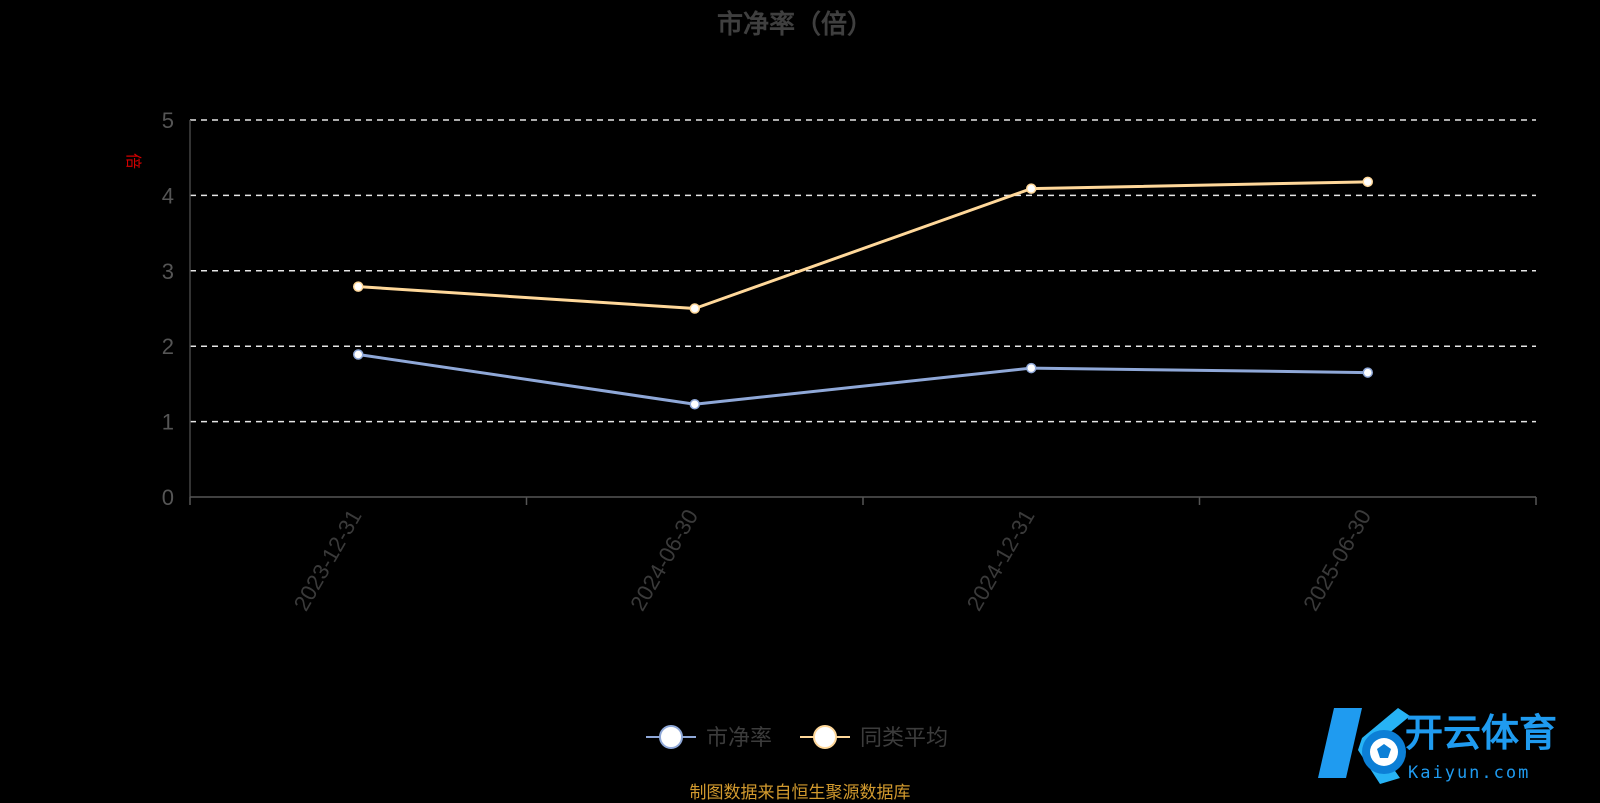  What do you see at coordinates (168, 195) in the screenshot?
I see `y-tick-label: 4` at bounding box center [168, 195].